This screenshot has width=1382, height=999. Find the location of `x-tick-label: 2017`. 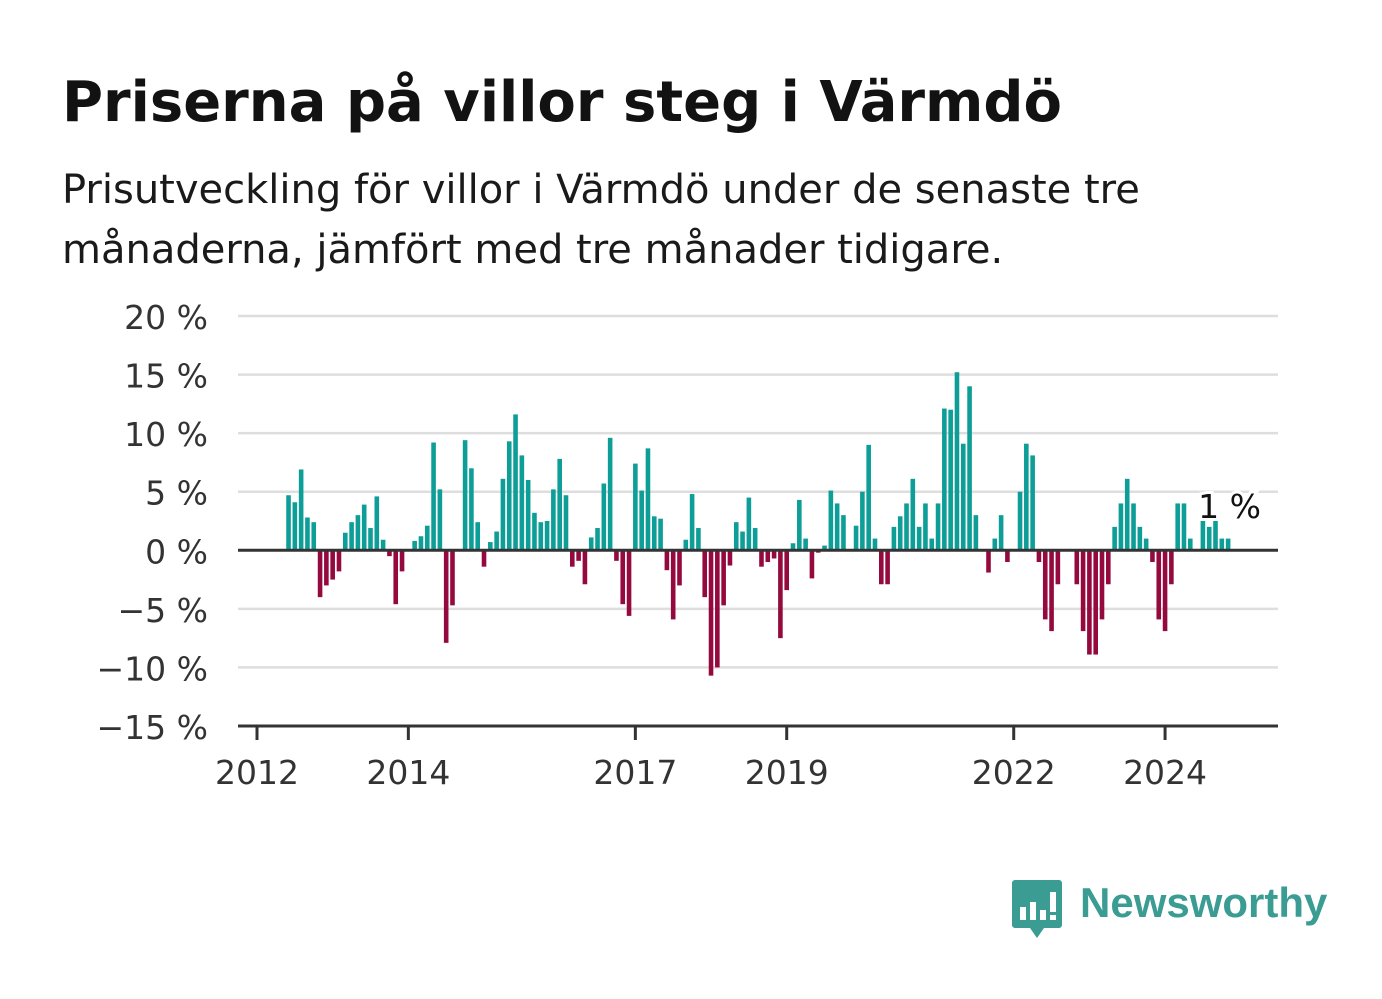

x-tick-label: 2017 is located at coordinates (635, 772).